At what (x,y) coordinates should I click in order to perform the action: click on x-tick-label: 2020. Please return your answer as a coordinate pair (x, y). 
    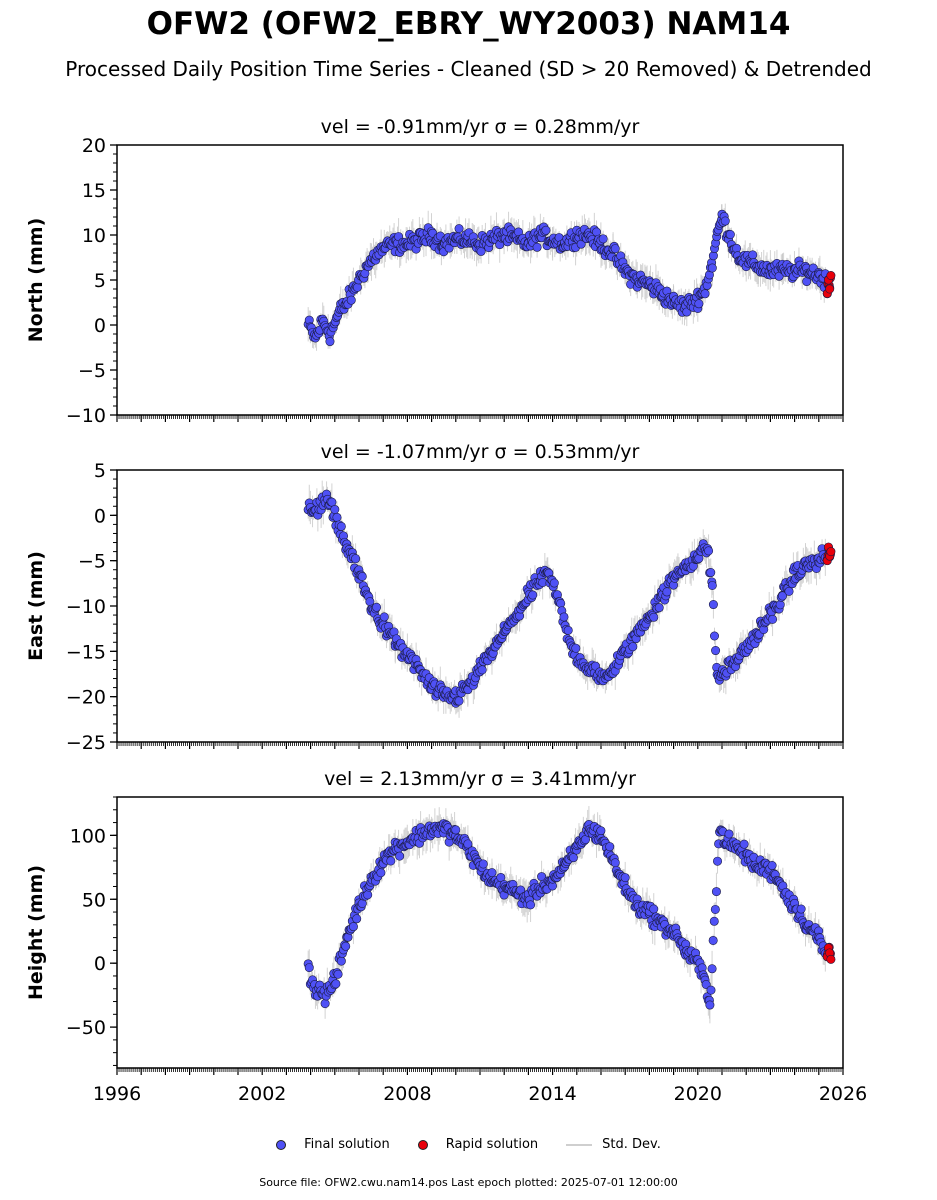
    Looking at the image, I should click on (698, 1094).